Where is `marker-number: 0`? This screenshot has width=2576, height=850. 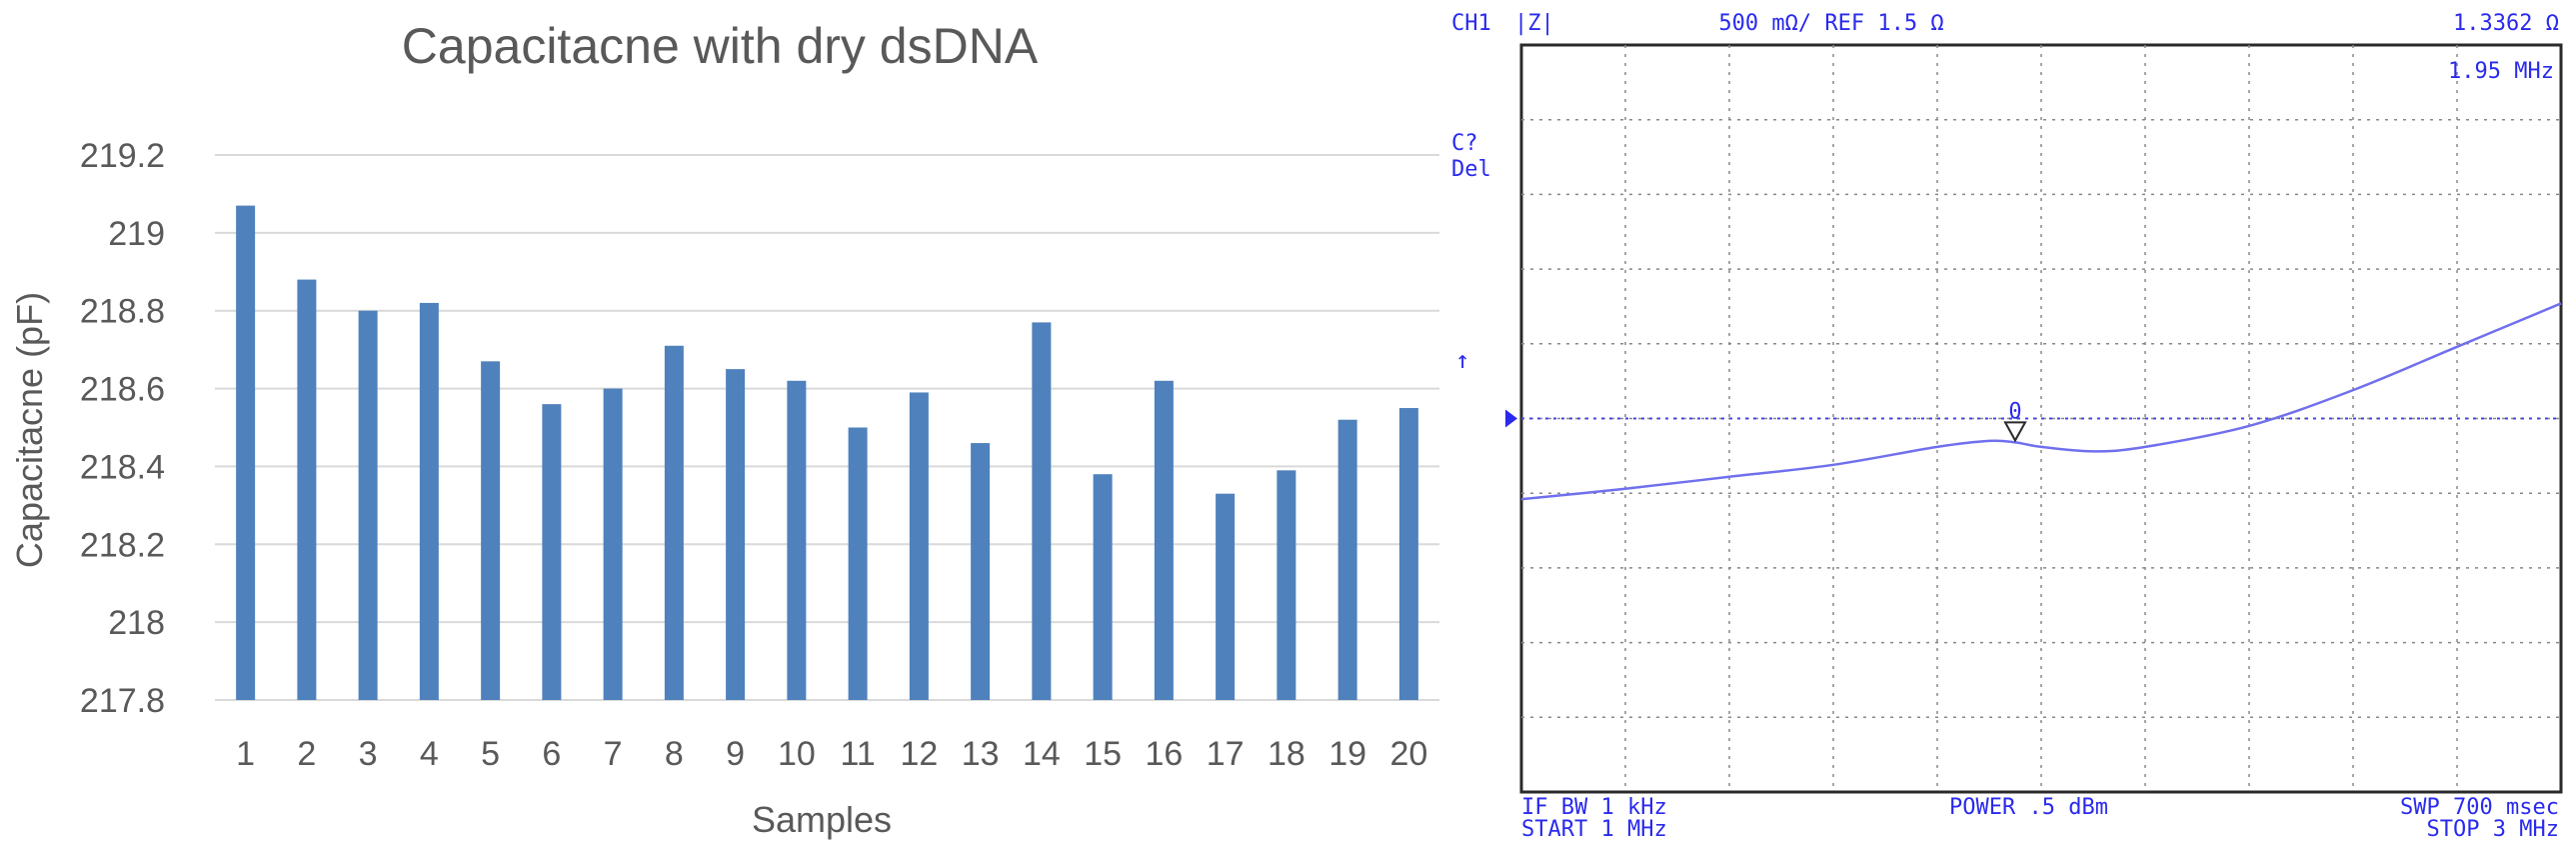 marker-number: 0 is located at coordinates (2014, 411).